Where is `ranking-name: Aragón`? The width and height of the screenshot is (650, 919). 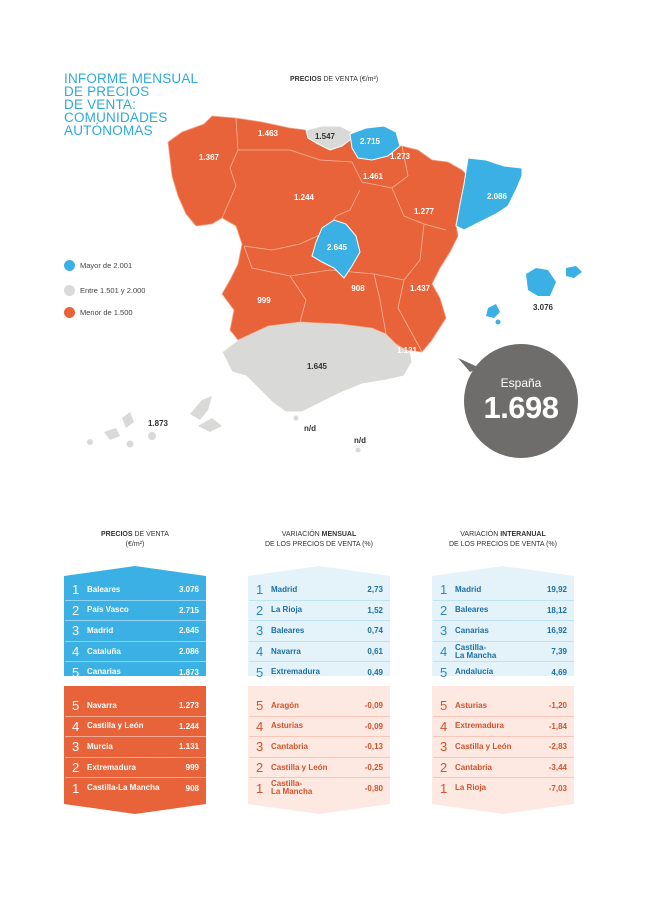 ranking-name: Aragón is located at coordinates (285, 705).